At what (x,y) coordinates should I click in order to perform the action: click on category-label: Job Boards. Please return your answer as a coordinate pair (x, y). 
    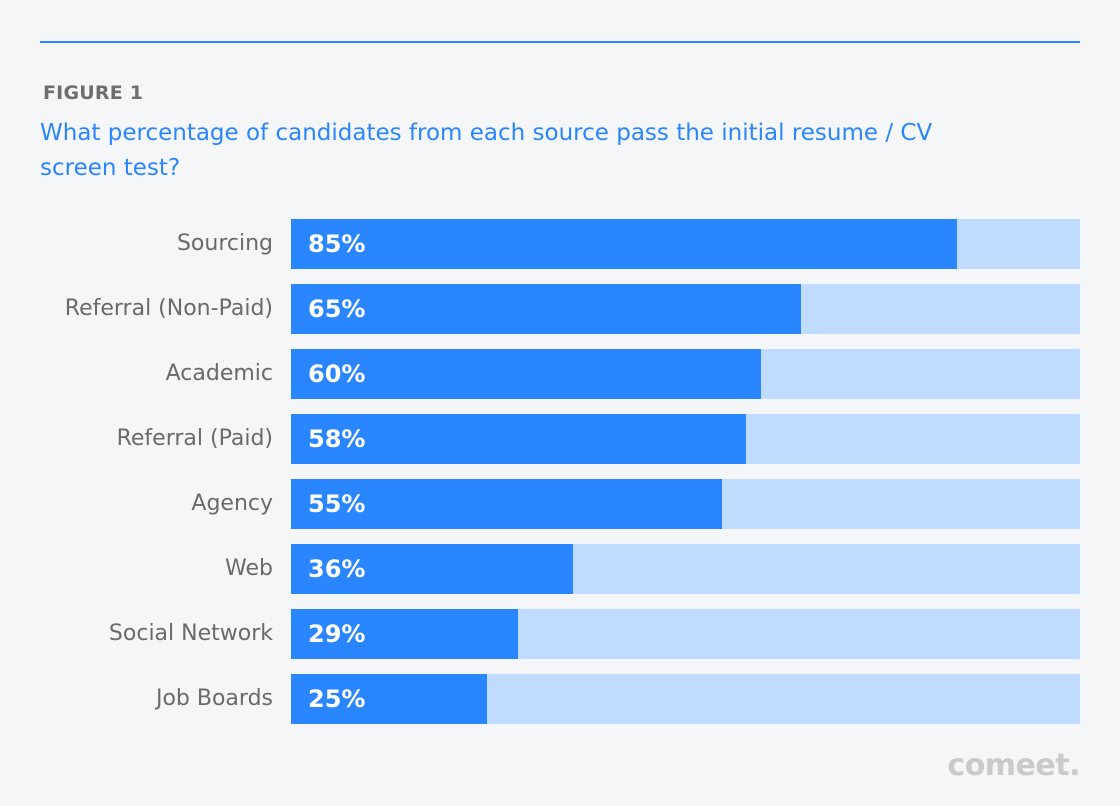
    Looking at the image, I should click on (214, 698).